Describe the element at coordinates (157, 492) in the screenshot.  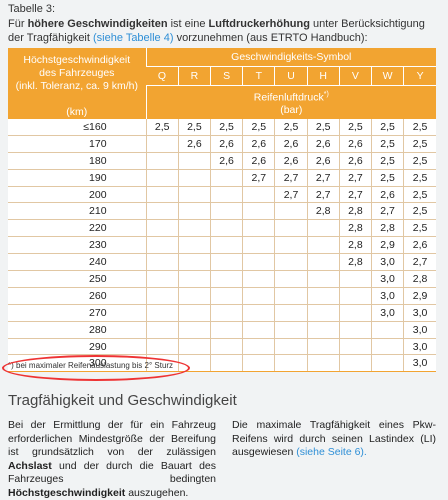
I see `left-text-3: auszugehen.` at that location.